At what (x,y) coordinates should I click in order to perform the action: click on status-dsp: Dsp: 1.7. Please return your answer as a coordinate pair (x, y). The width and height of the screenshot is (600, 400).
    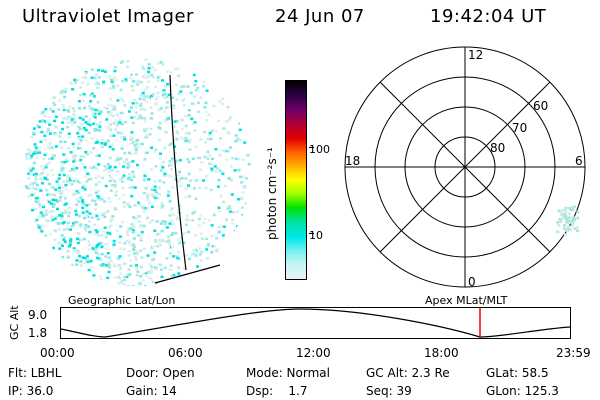
    Looking at the image, I should click on (277, 391).